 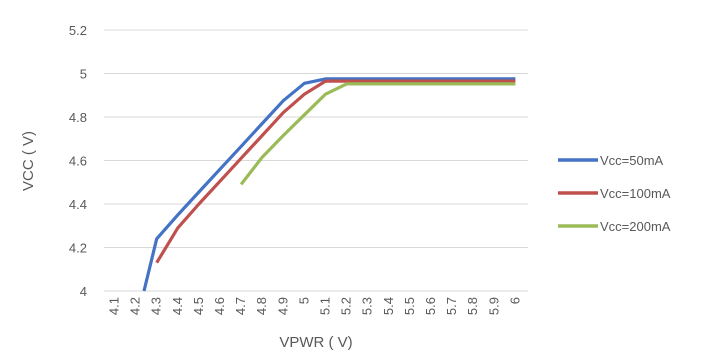 What do you see at coordinates (28, 161) in the screenshot?
I see `y-axis-title: VCC ( V)` at bounding box center [28, 161].